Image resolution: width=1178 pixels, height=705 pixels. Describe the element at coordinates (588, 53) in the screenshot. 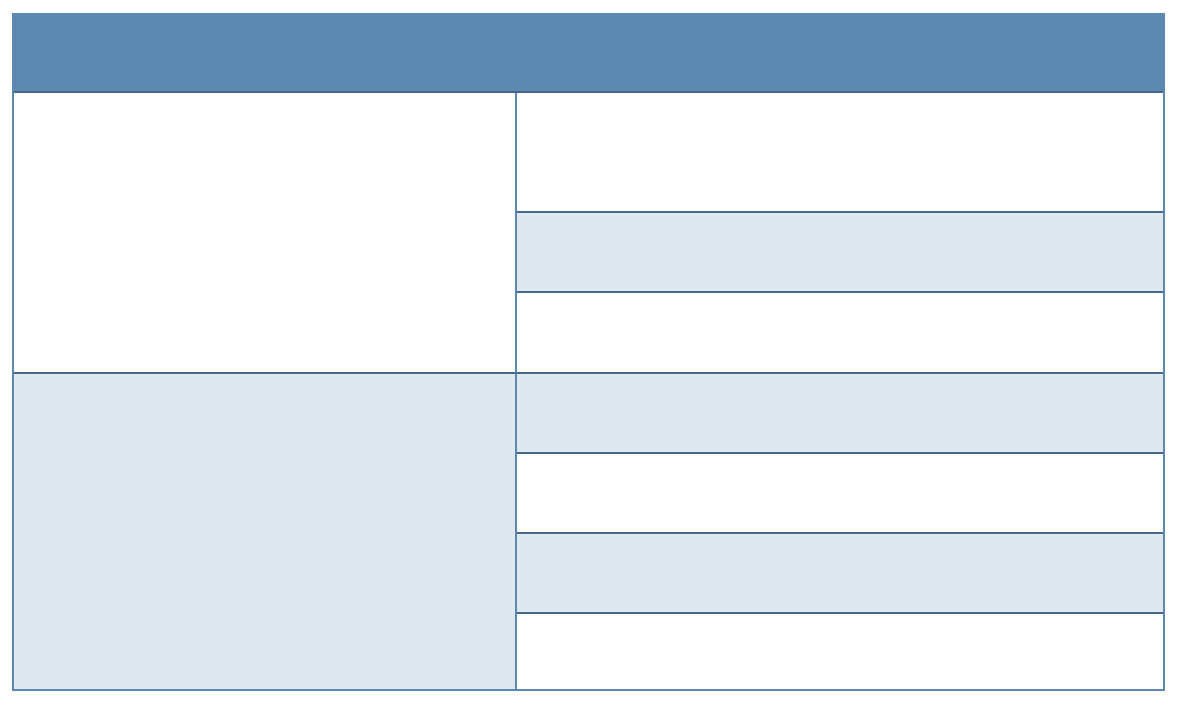

I see `table-header` at that location.